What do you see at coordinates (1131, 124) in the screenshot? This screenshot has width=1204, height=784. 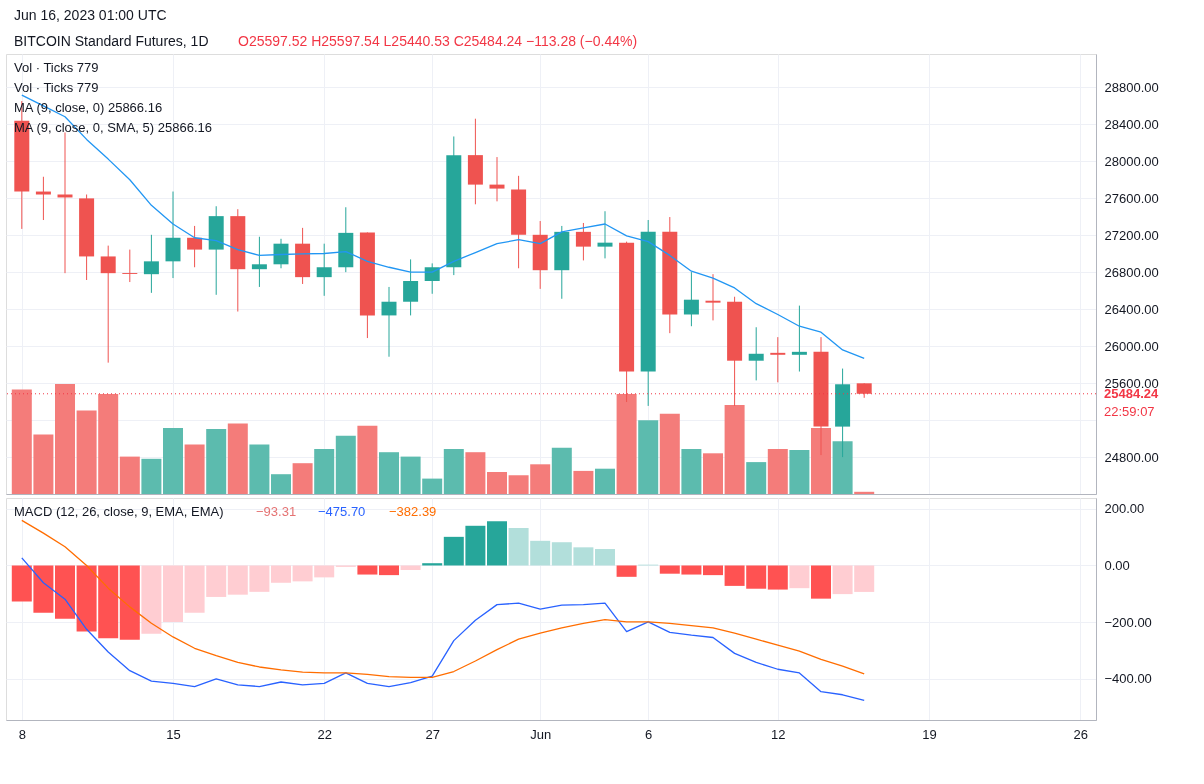 I see `y-tick-label: 28400.00` at bounding box center [1131, 124].